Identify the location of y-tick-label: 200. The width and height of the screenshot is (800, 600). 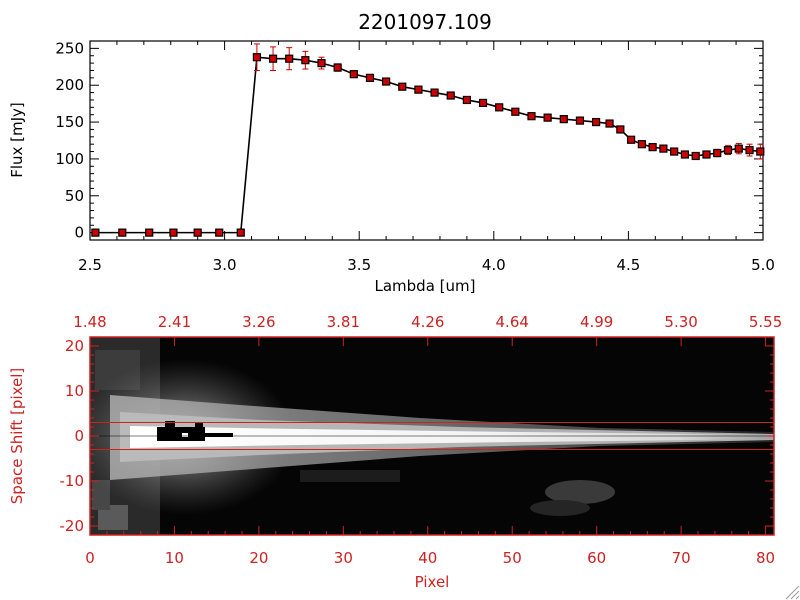
(69, 85).